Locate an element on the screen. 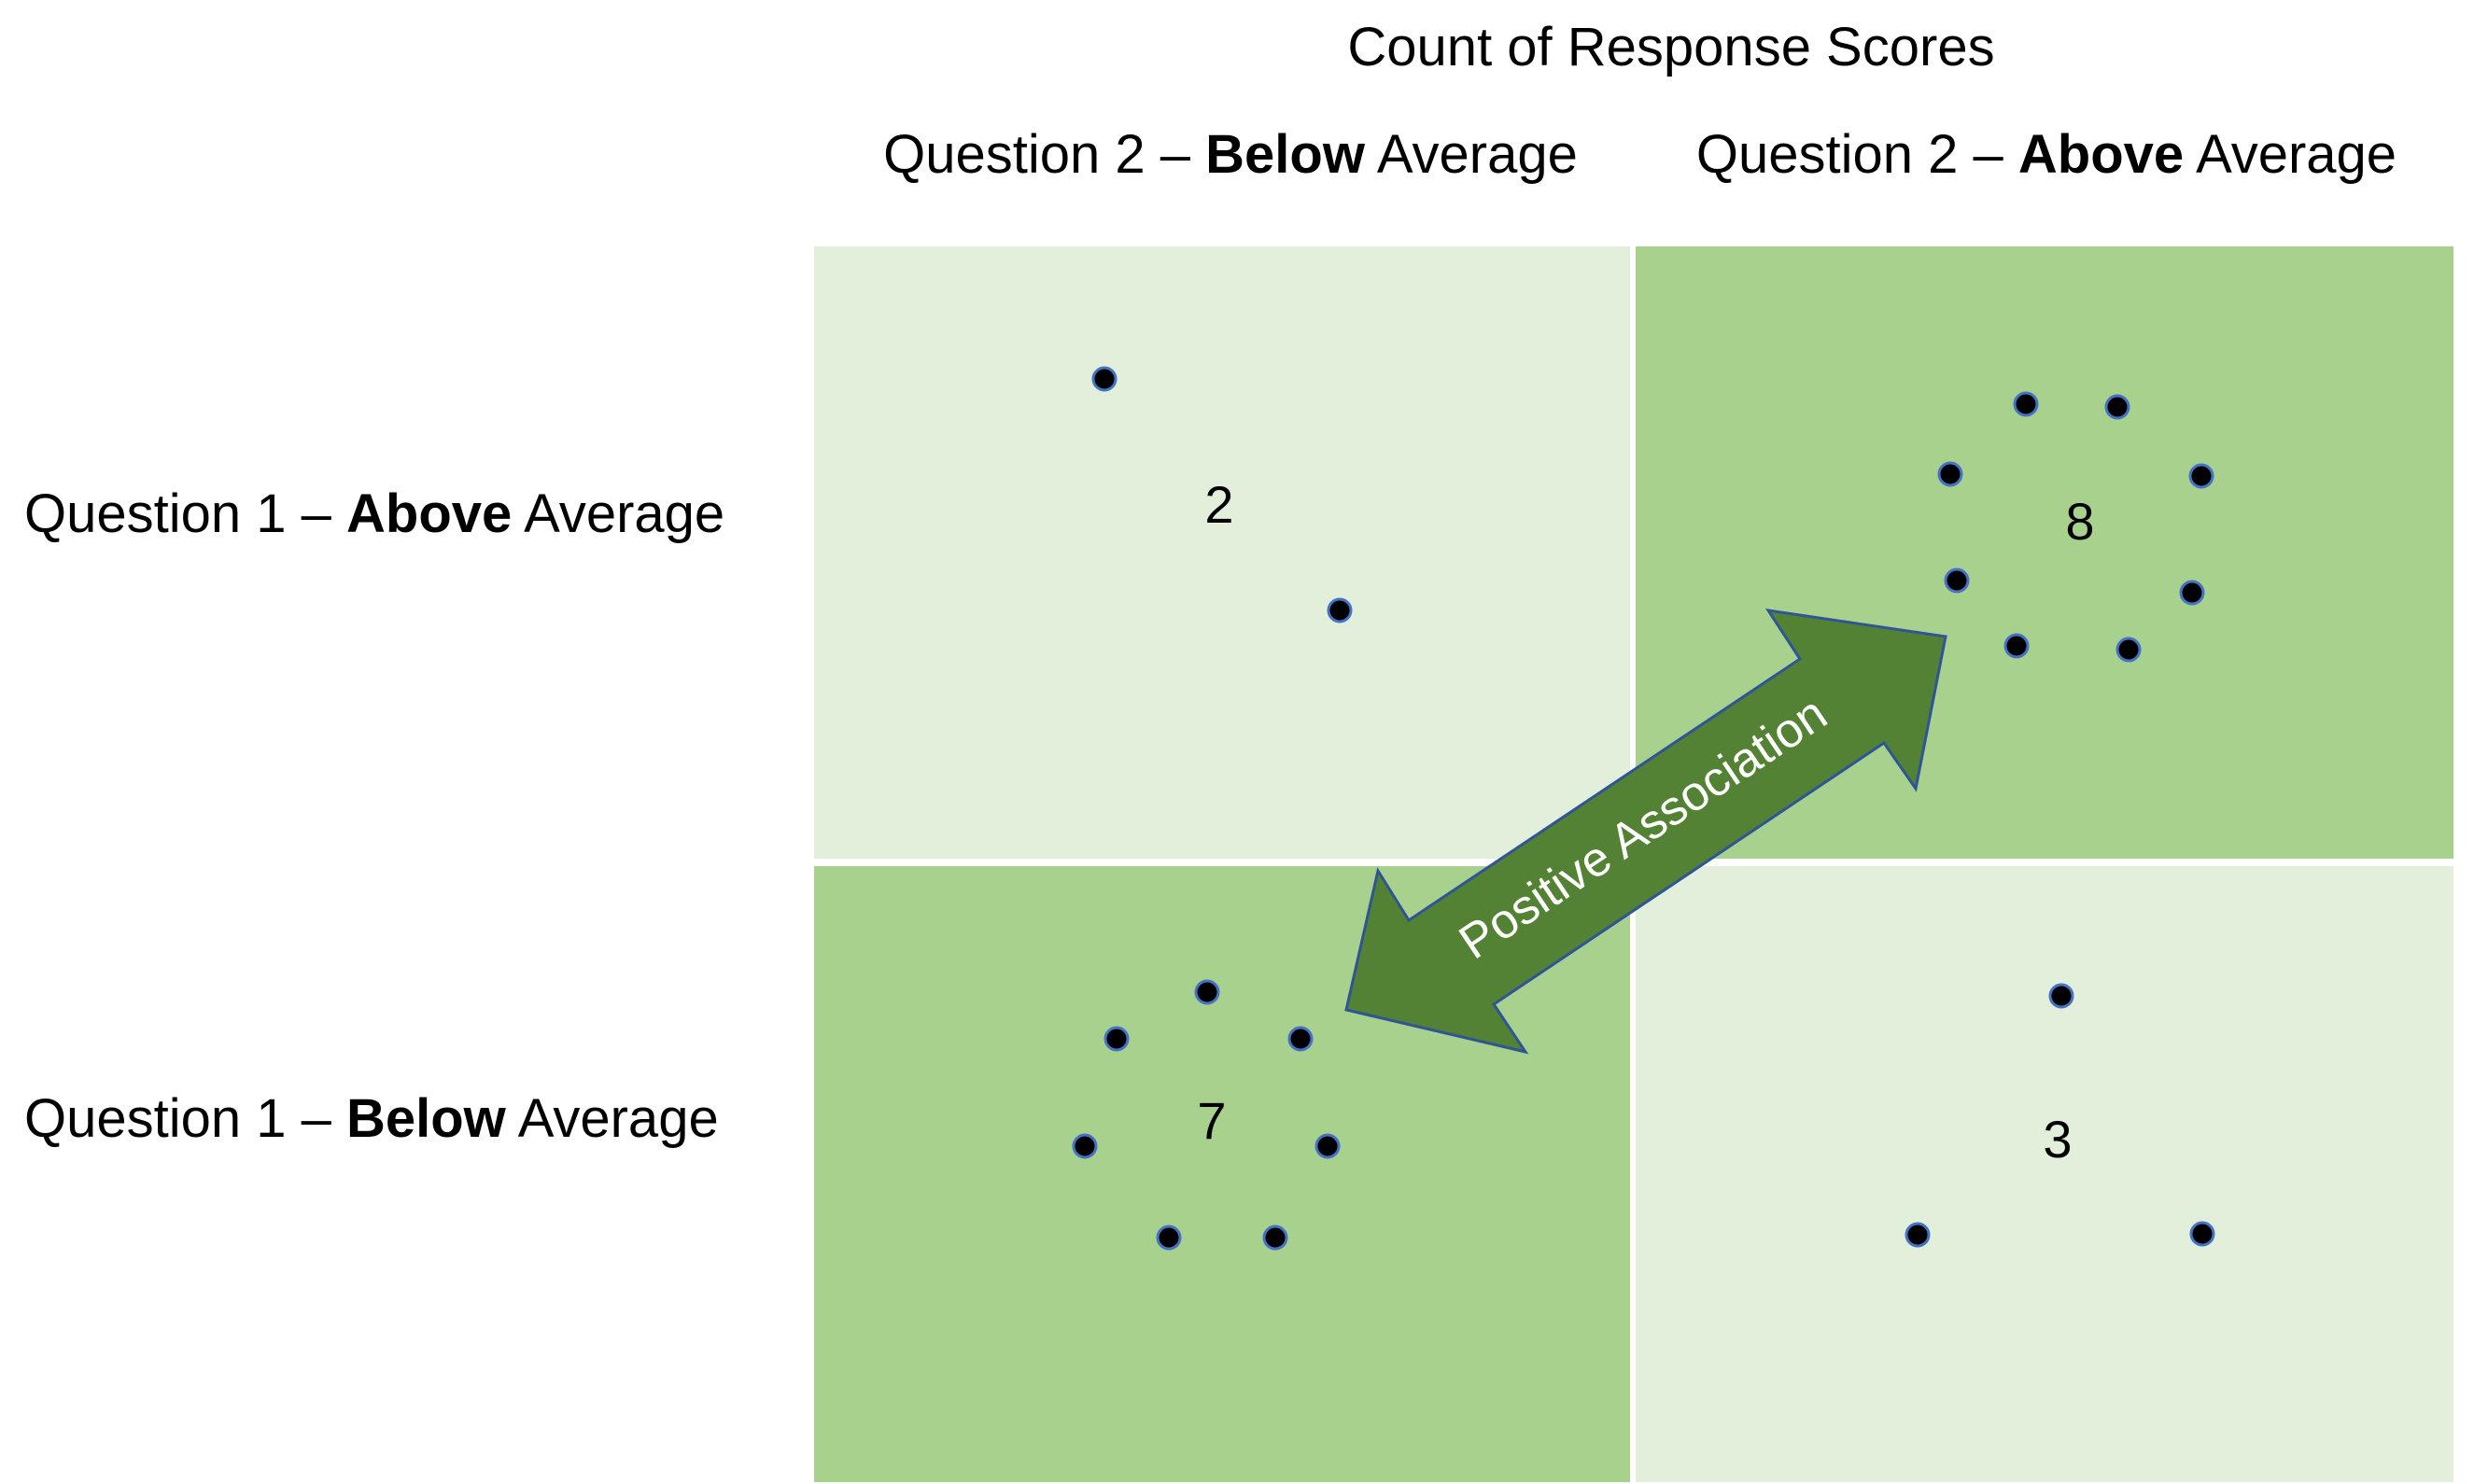 Image resolution: width=2474 pixels, height=1484 pixels. cell-q1-above-q2-below is located at coordinates (1222, 552).